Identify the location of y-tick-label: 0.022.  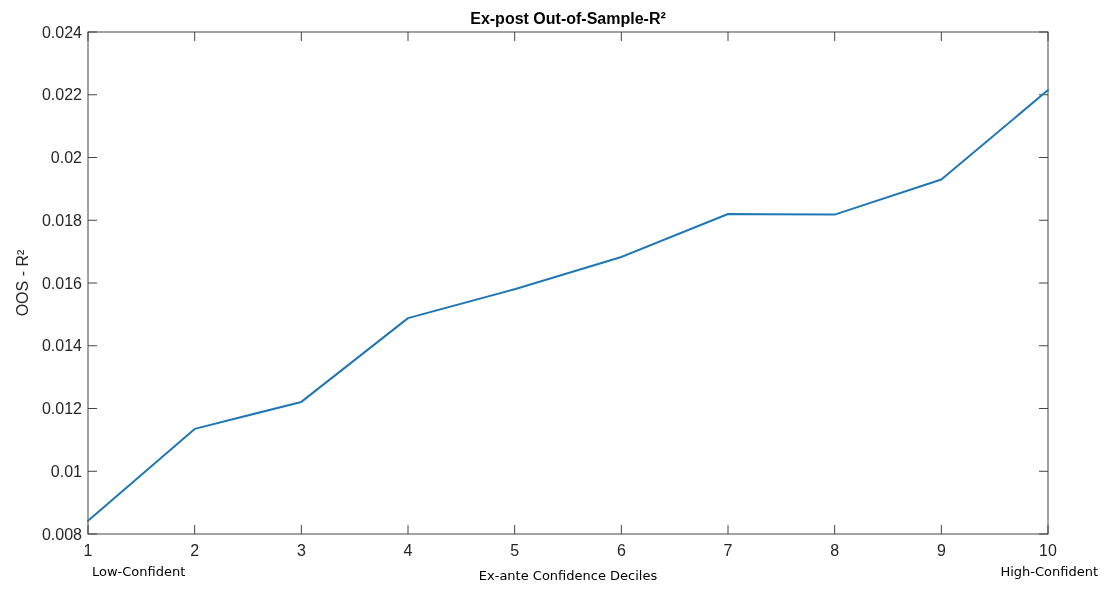
(62, 95).